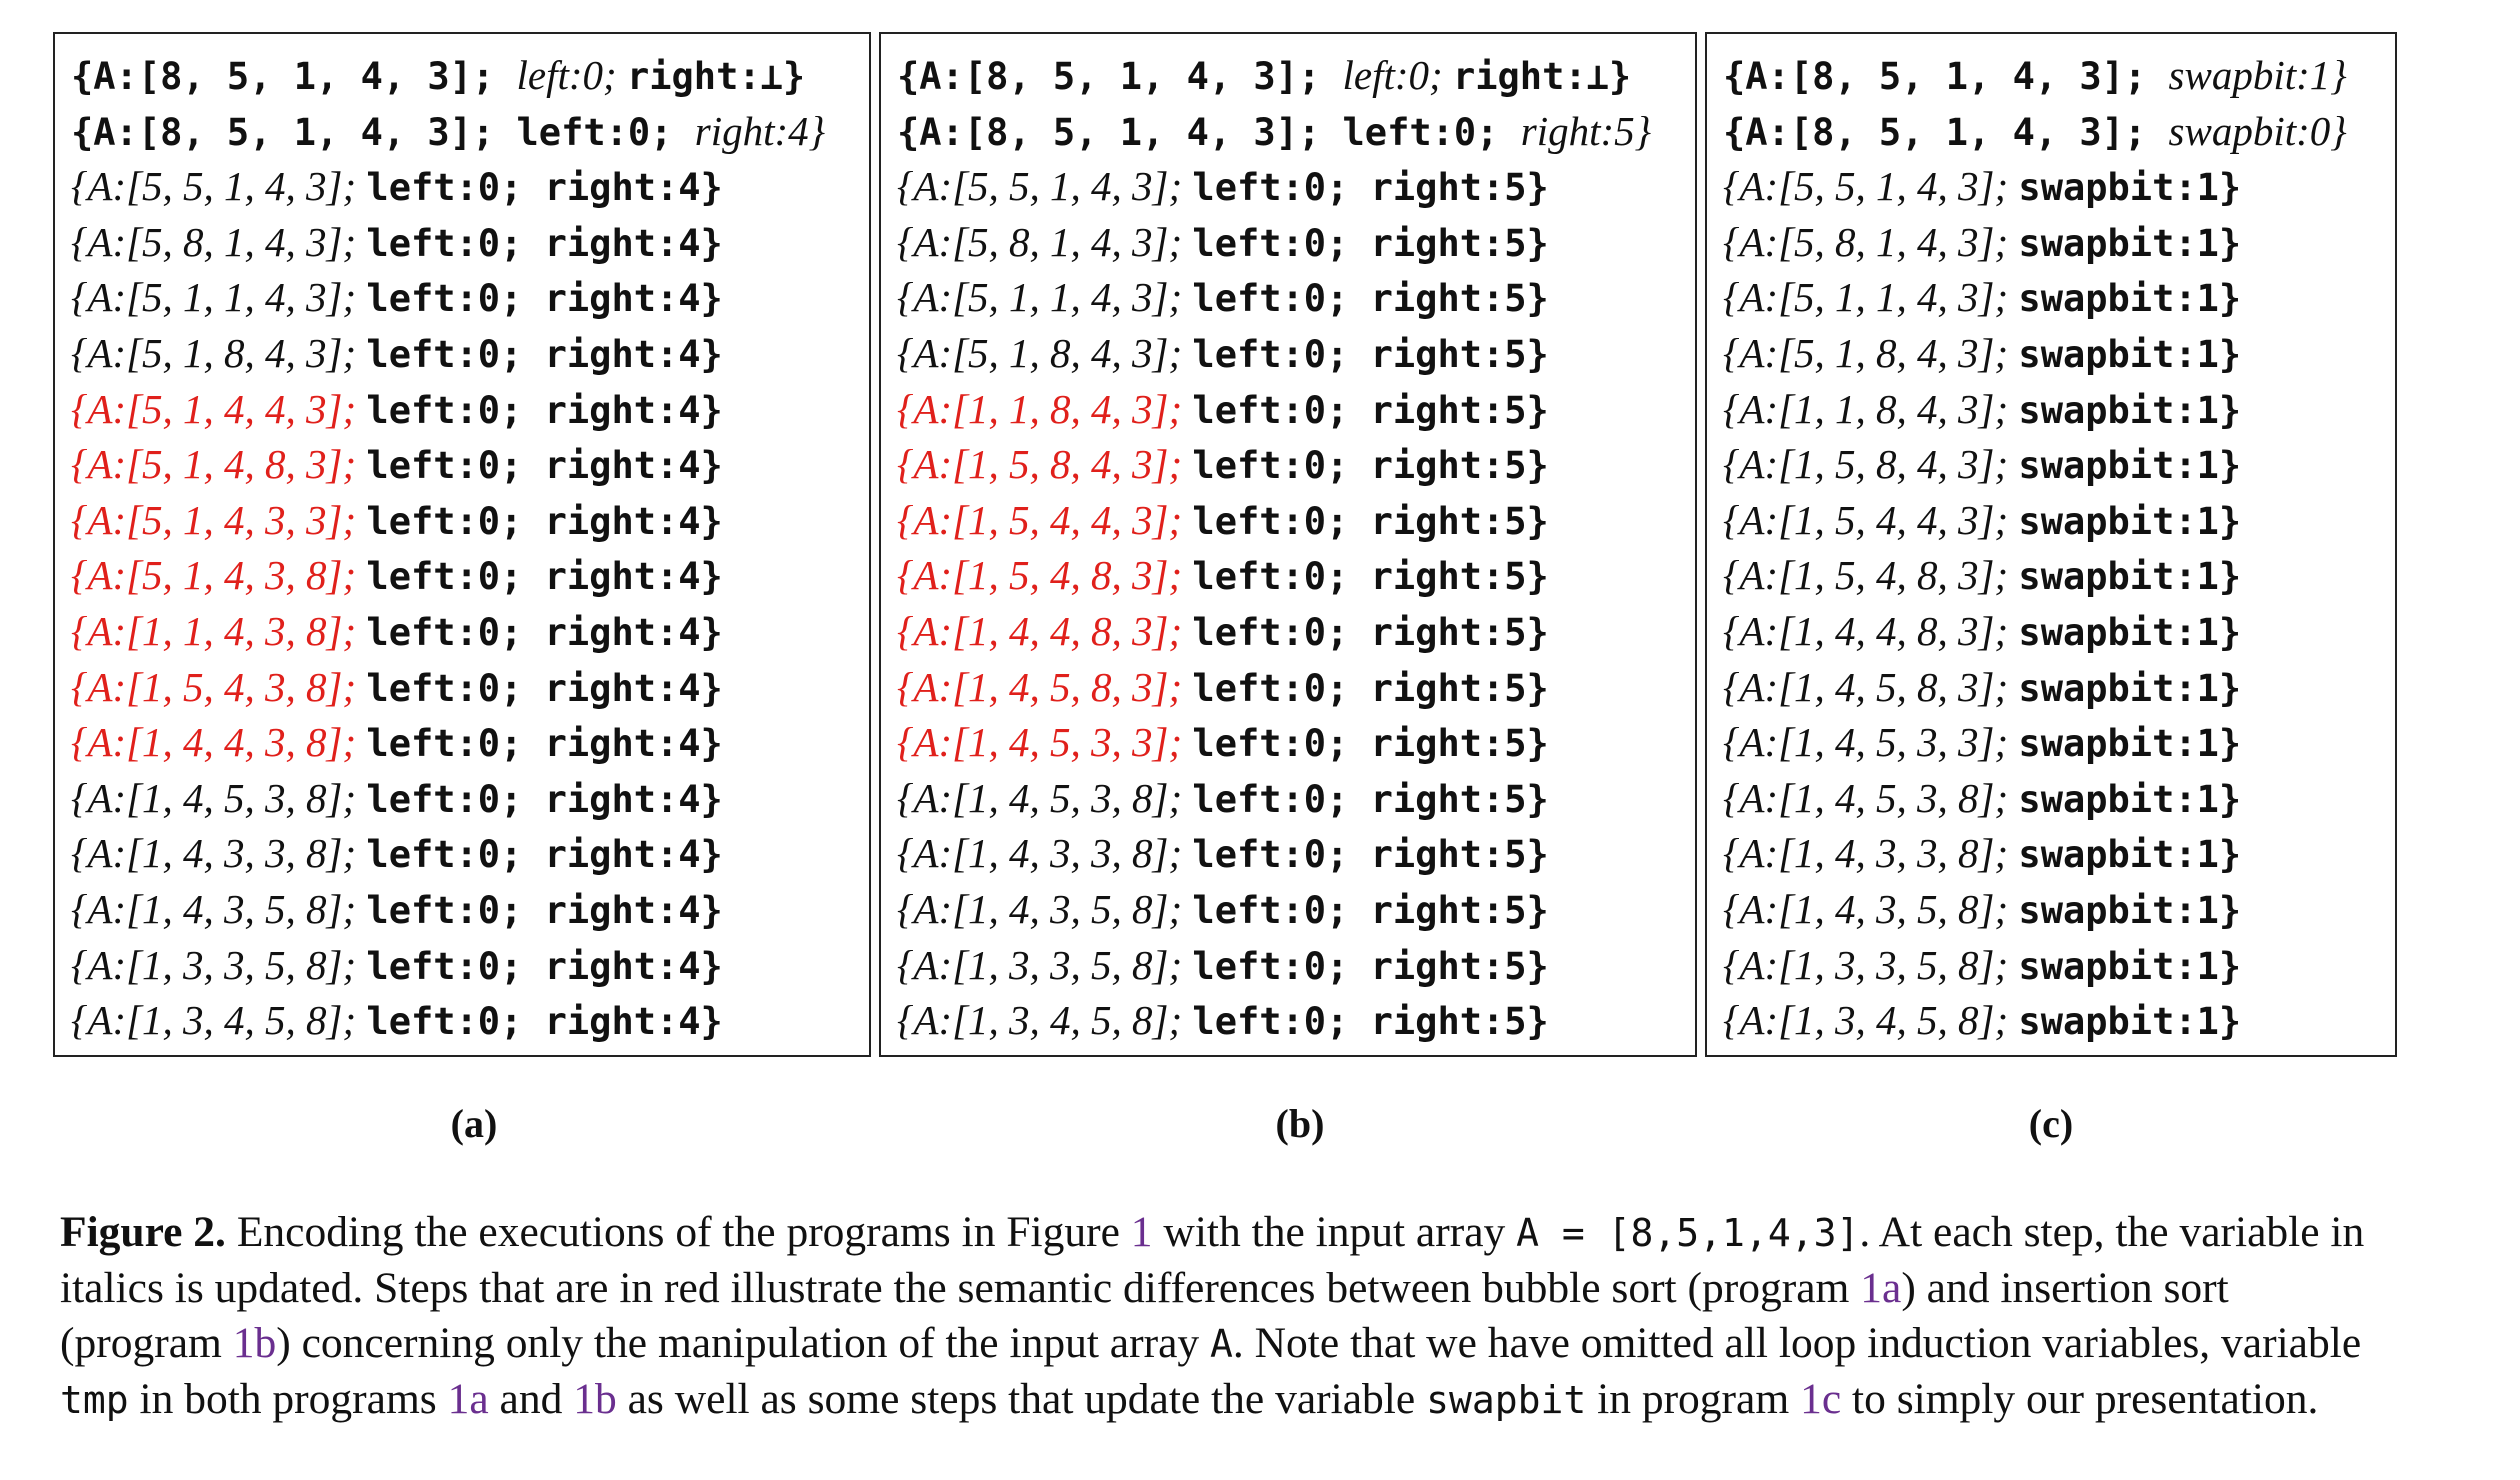 The height and width of the screenshot is (1480, 2520). I want to click on state-row: {A:[5, 1, 8, 4, 3]; left:0; right:5}, so click(1296, 354).